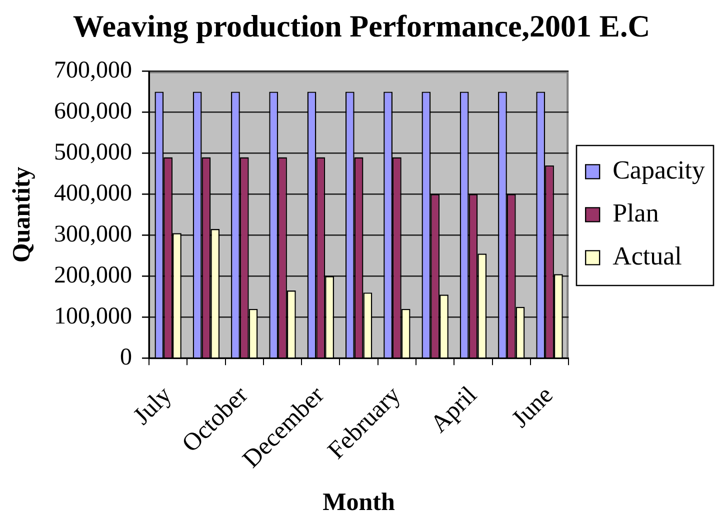 This screenshot has height=518, width=721. What do you see at coordinates (659, 170) in the screenshot?
I see `legend-label: Capacity` at bounding box center [659, 170].